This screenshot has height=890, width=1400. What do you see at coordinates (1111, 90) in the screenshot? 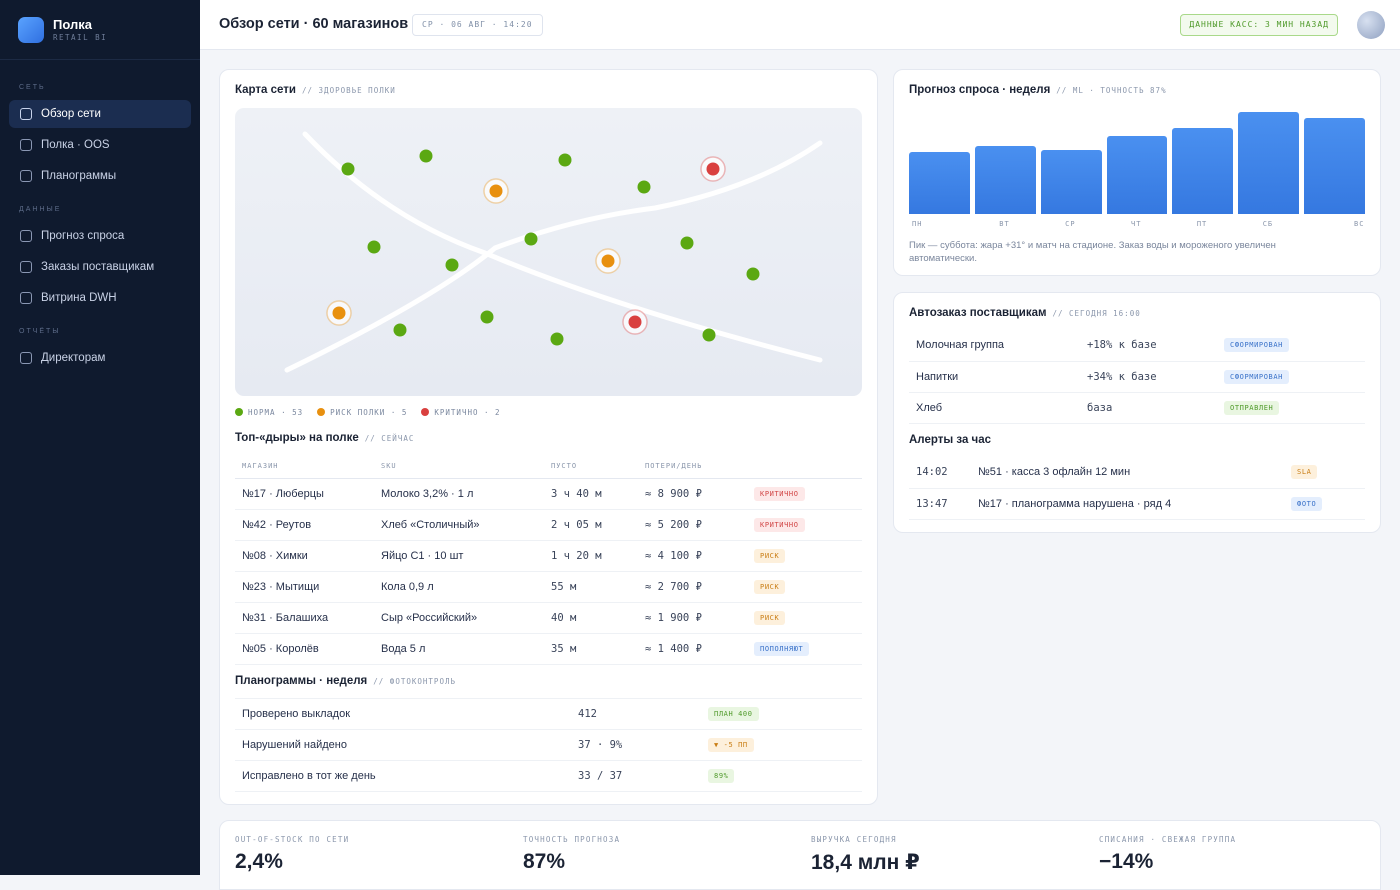
I see `card-subtitle: // ML · ТОЧНОСТЬ 87%` at bounding box center [1111, 90].